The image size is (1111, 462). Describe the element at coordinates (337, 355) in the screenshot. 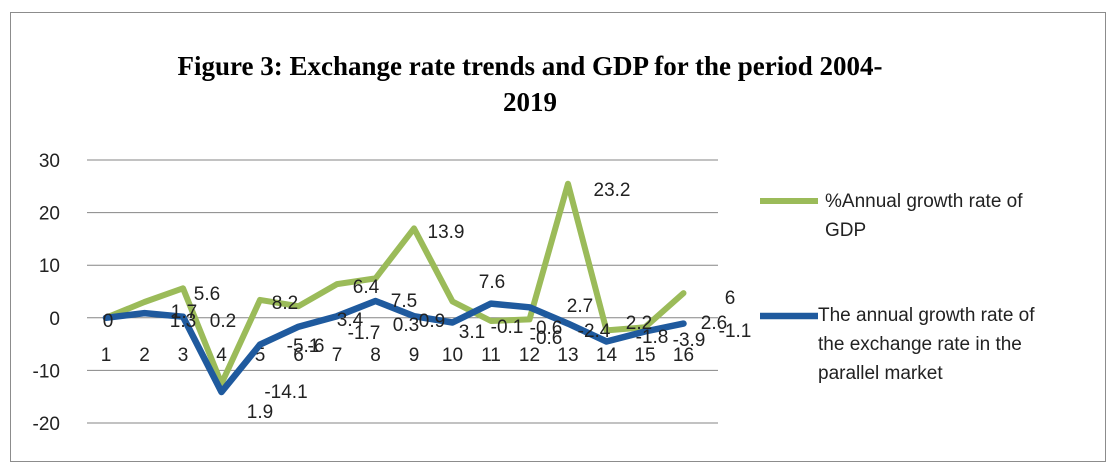

I see `x-tick-label: 7` at that location.